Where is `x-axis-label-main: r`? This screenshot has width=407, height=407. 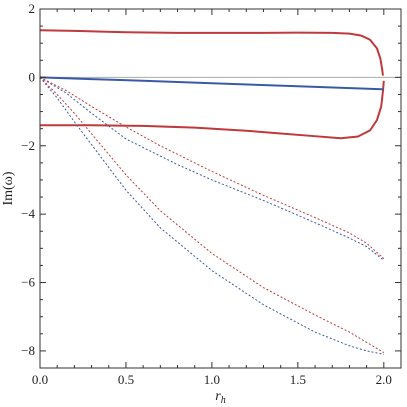
x-axis-label-main: r is located at coordinates (218, 396).